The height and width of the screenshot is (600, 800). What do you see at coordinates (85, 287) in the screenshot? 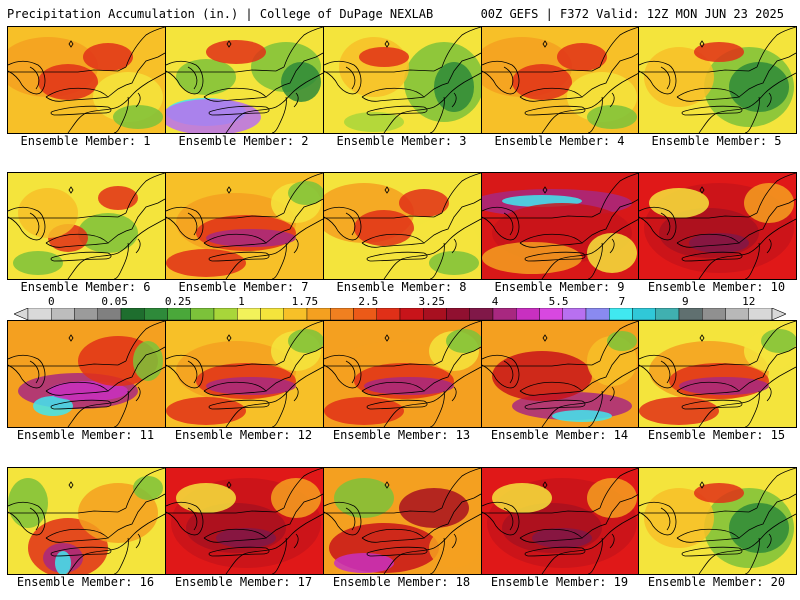
I see `ensemble-member-label: Ensemble Member: 6` at bounding box center [85, 287].